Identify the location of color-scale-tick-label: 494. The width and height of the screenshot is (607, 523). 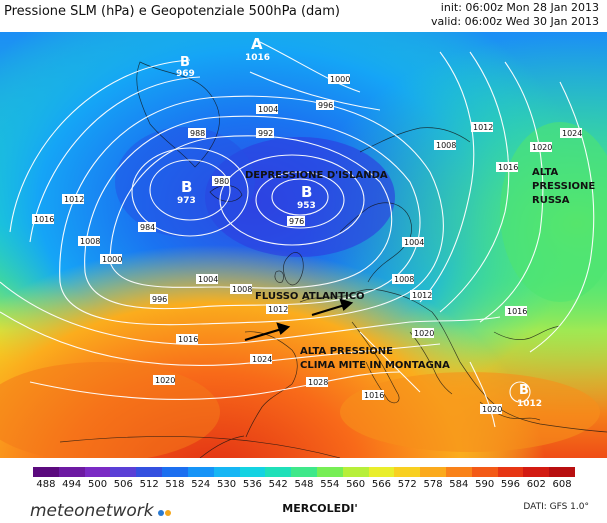
(72, 484).